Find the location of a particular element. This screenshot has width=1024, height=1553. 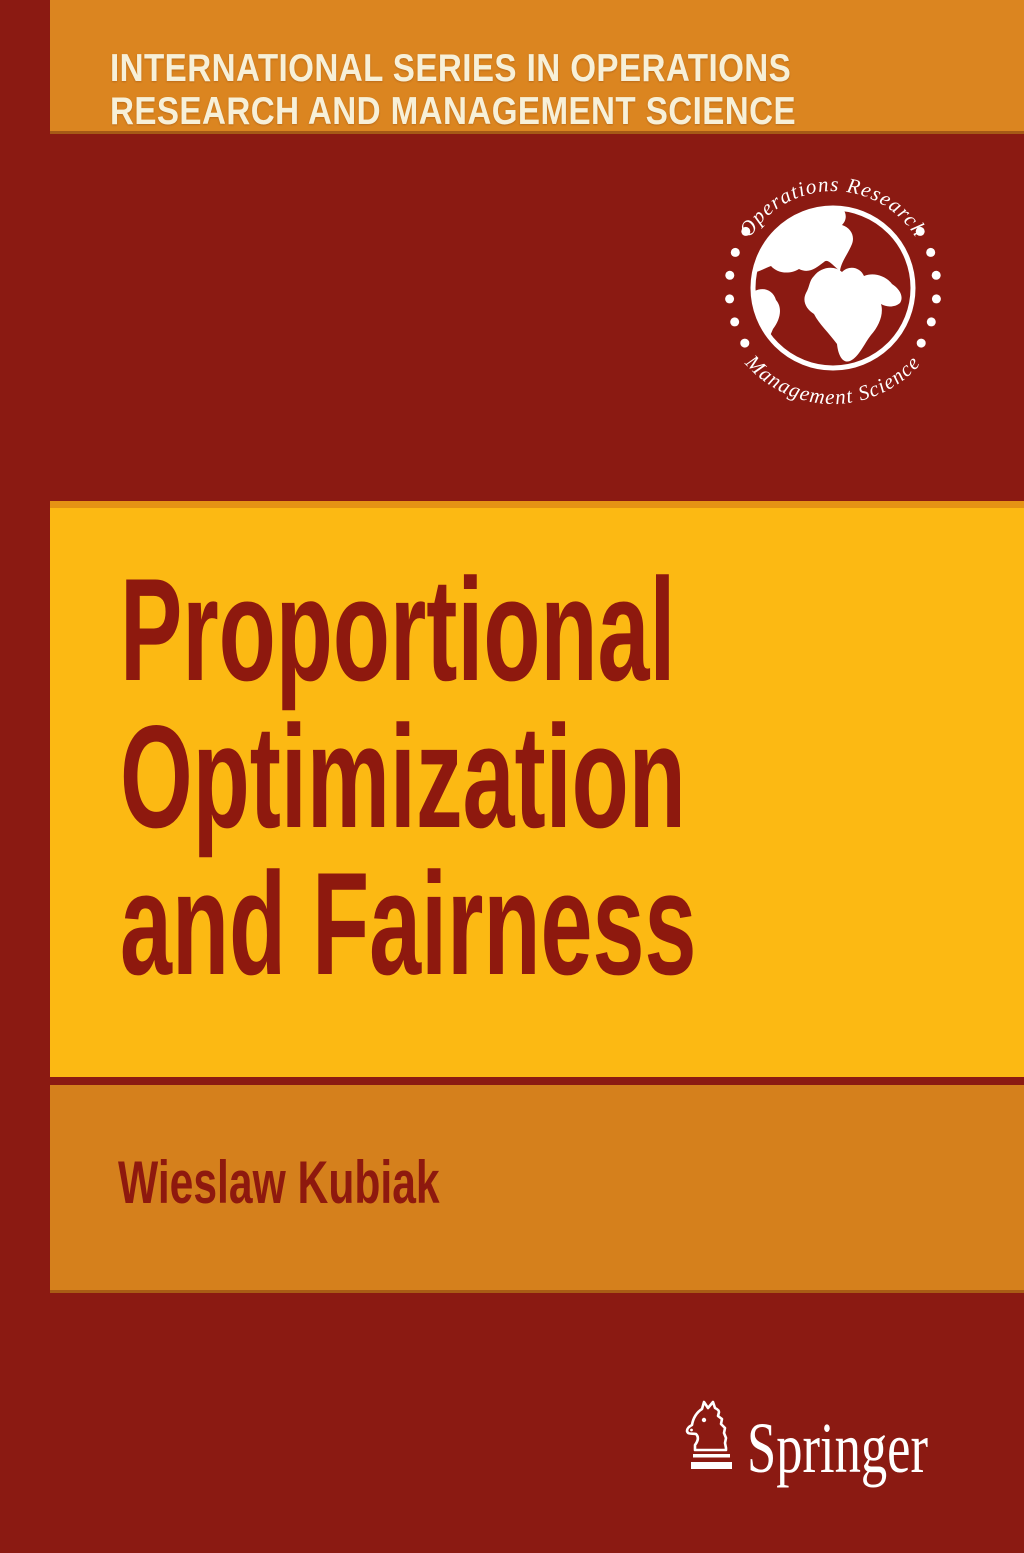

book-title-line3: and Fairness is located at coordinates (408, 923).